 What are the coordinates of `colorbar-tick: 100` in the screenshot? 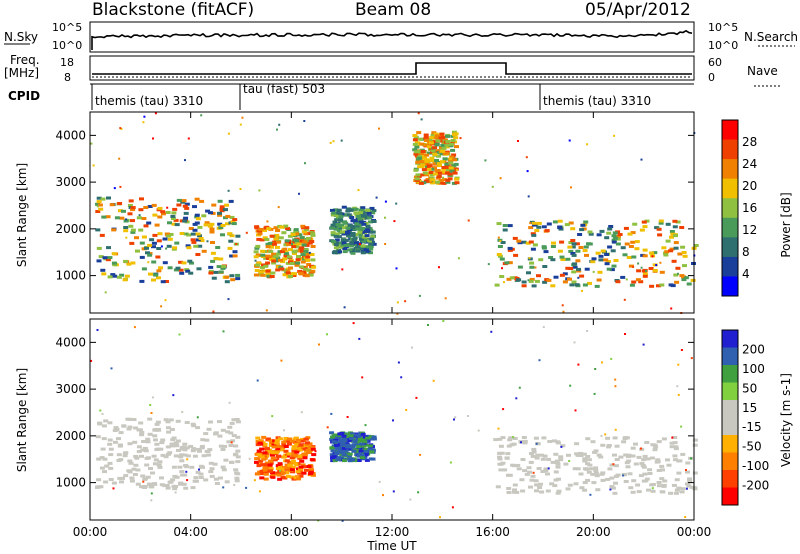 It's located at (753, 369).